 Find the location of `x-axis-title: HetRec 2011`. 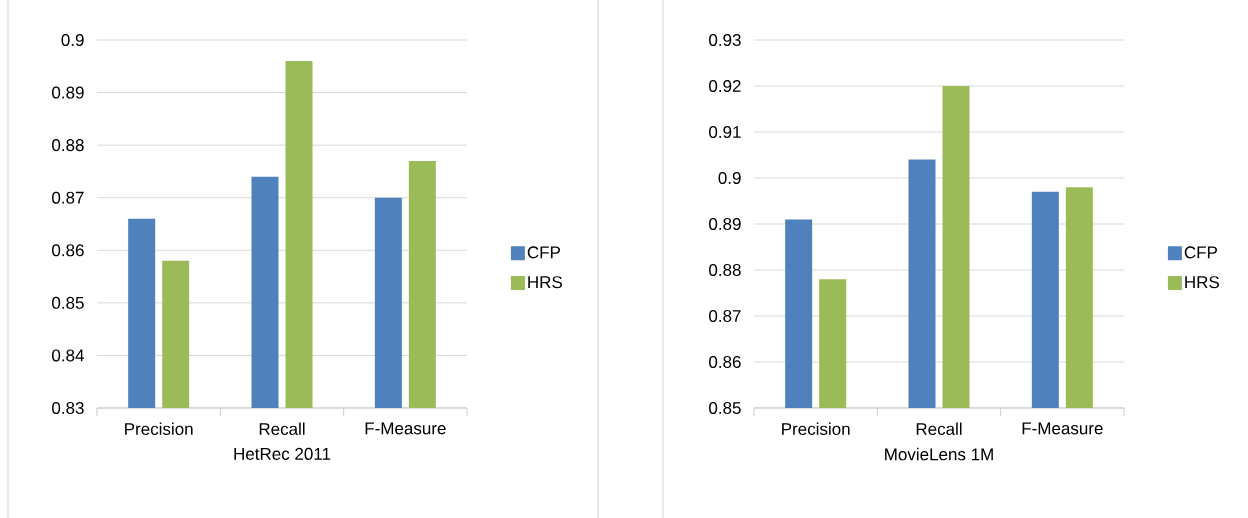

x-axis-title: HetRec 2011 is located at coordinates (282, 453).